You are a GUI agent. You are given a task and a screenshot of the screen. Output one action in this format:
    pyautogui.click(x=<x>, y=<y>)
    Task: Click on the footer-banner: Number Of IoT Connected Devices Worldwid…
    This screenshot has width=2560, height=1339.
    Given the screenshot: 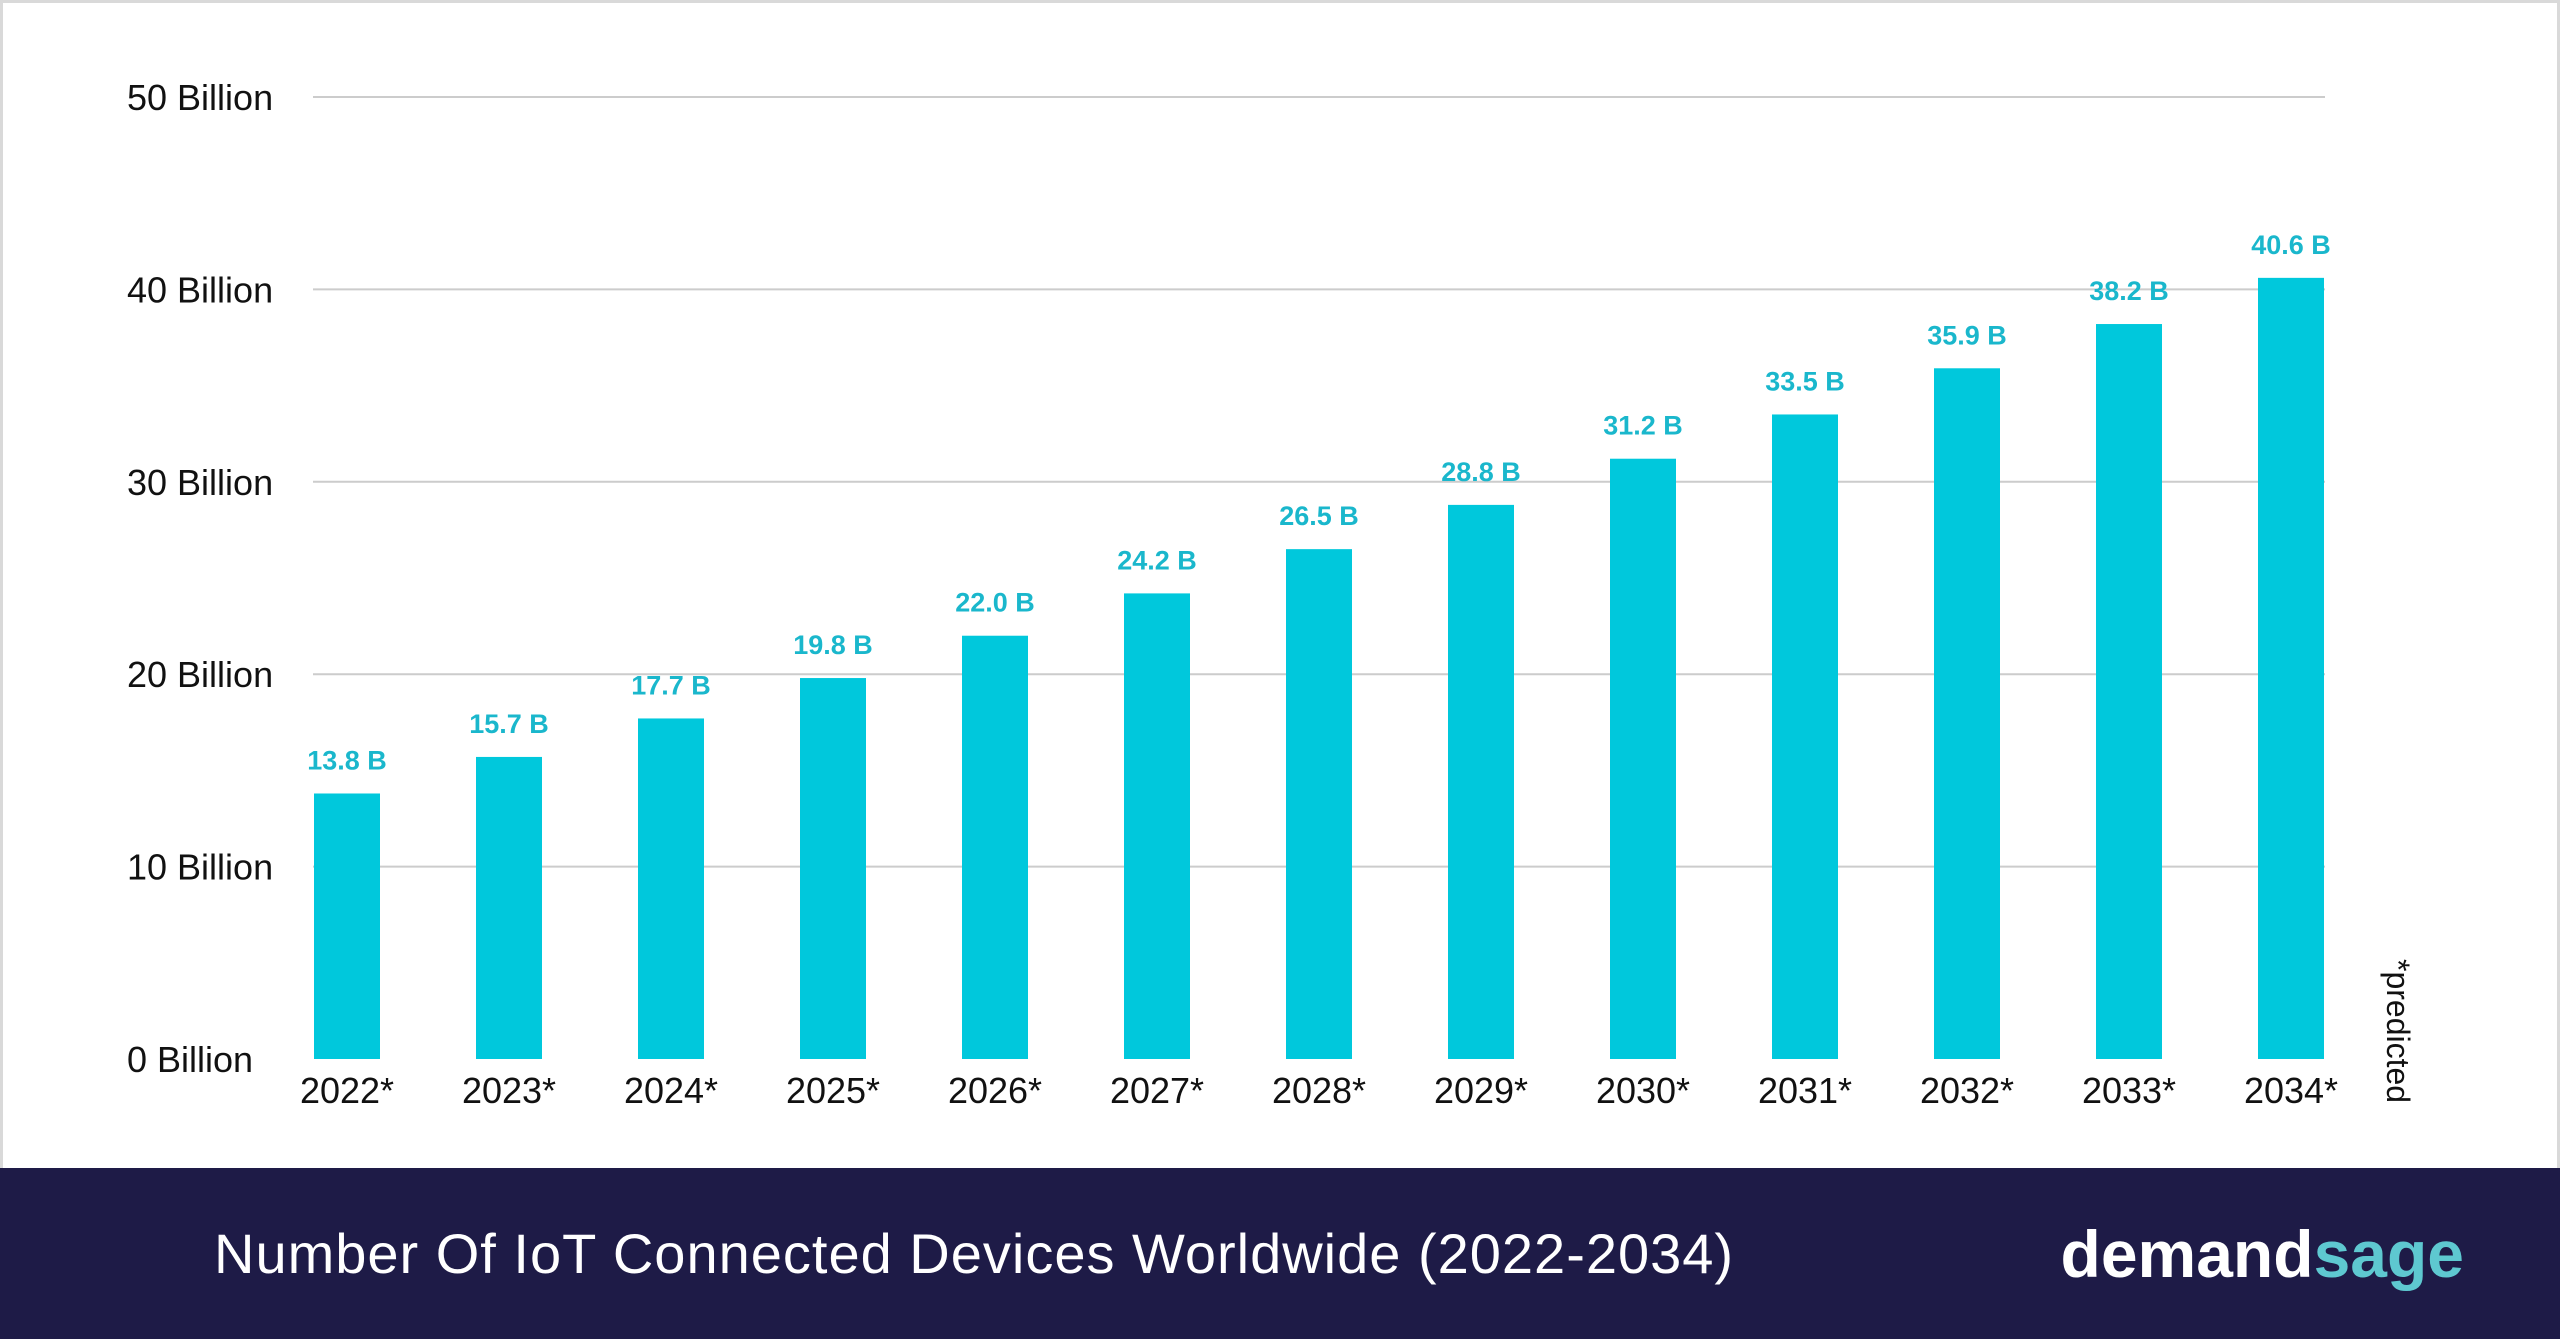 What is the action you would take?
    pyautogui.click(x=1280, y=1253)
    